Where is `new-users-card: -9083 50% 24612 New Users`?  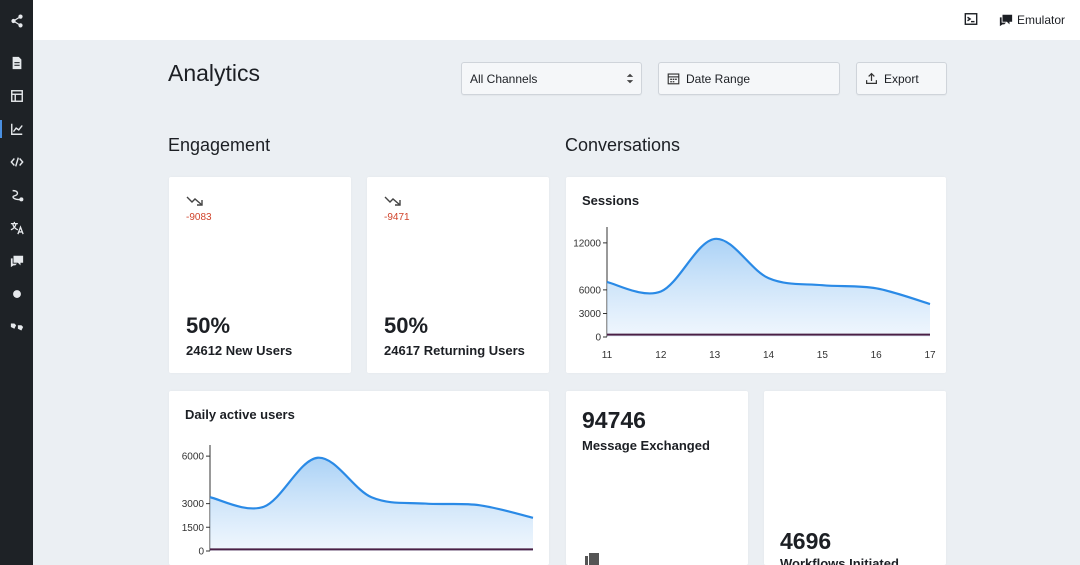 new-users-card: -9083 50% 24612 New Users is located at coordinates (260, 275).